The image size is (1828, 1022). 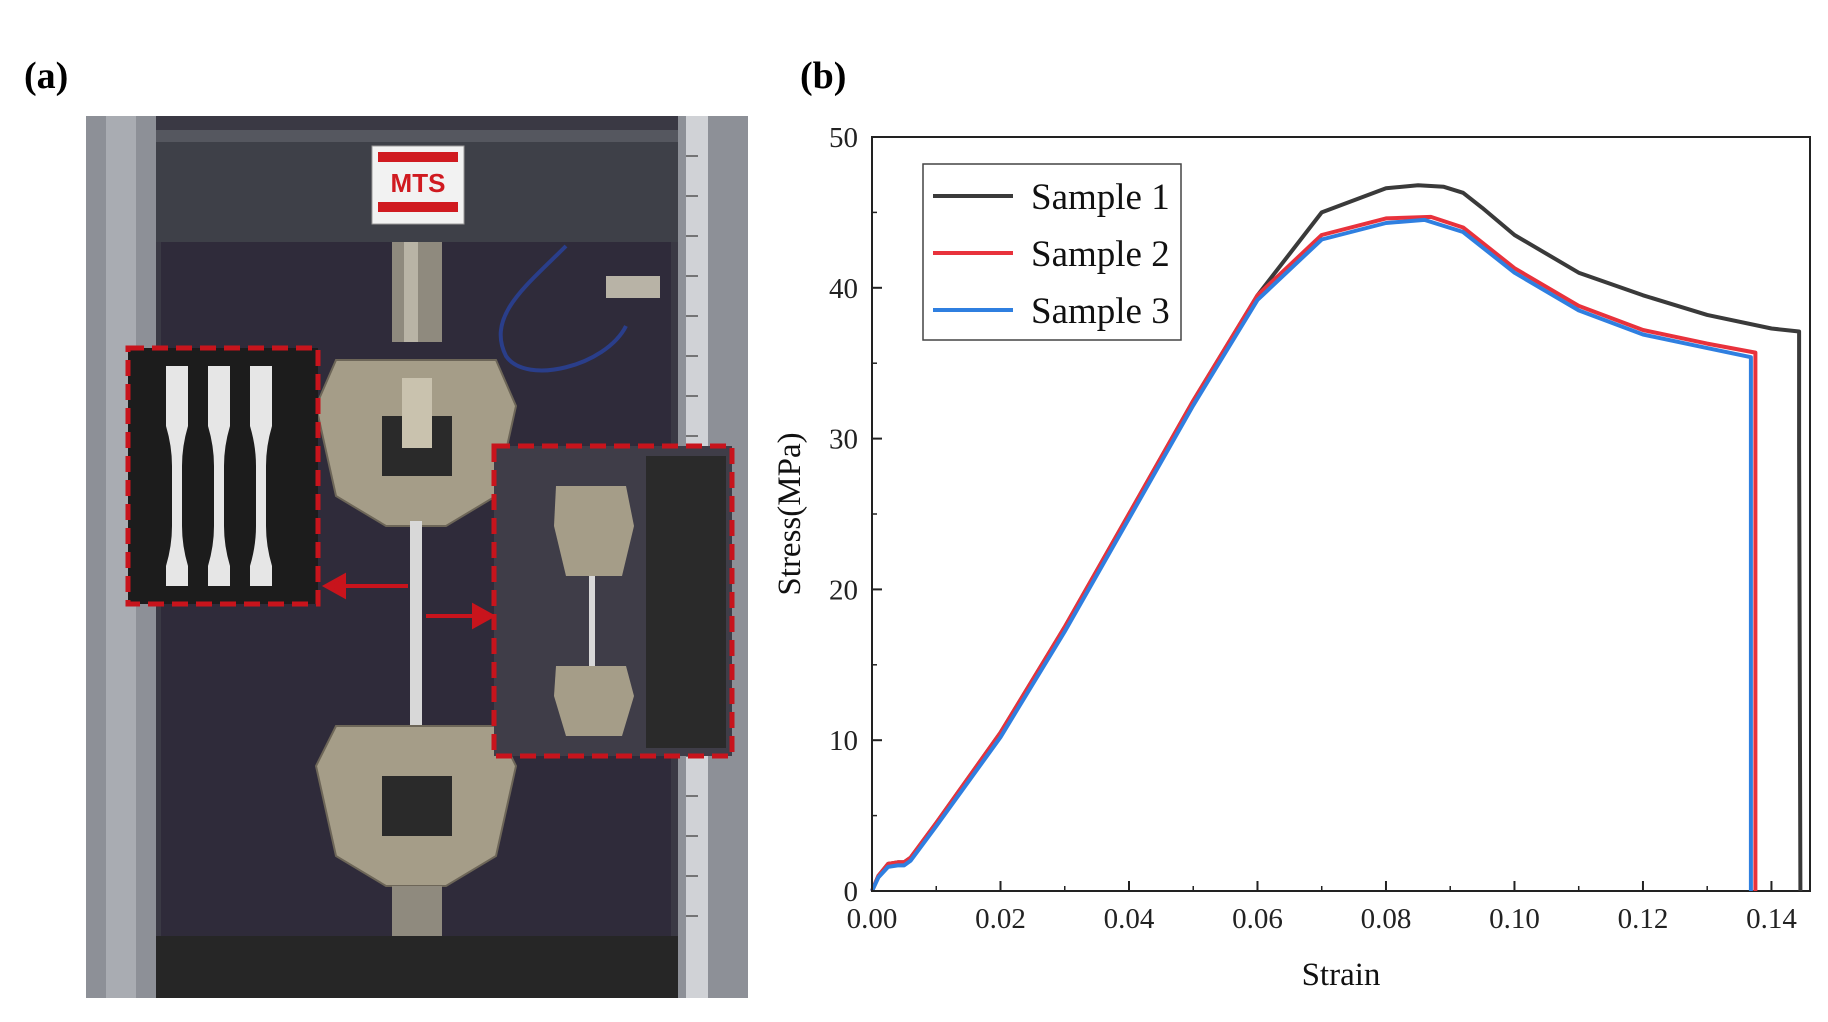 I want to click on legend: Sample 1 Sample 2 Sample 3, so click(x=1052, y=252).